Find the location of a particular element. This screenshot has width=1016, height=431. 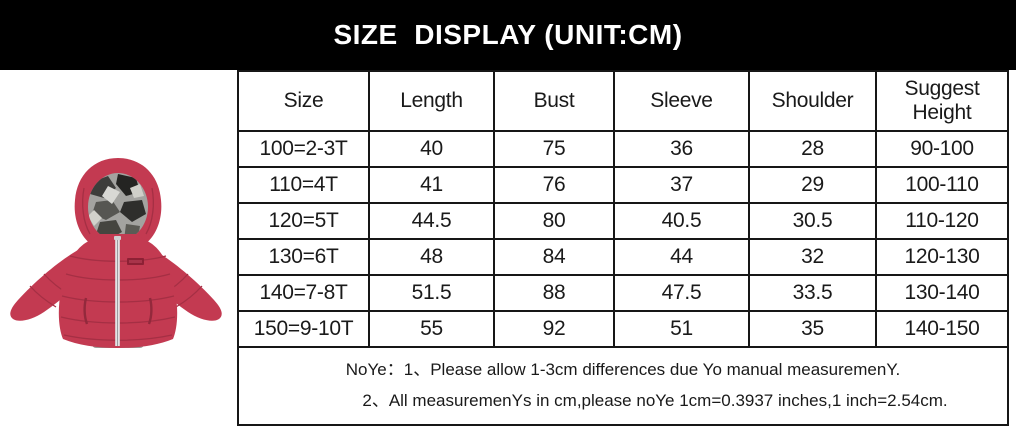

cell-shoulder: 32 is located at coordinates (812, 257).